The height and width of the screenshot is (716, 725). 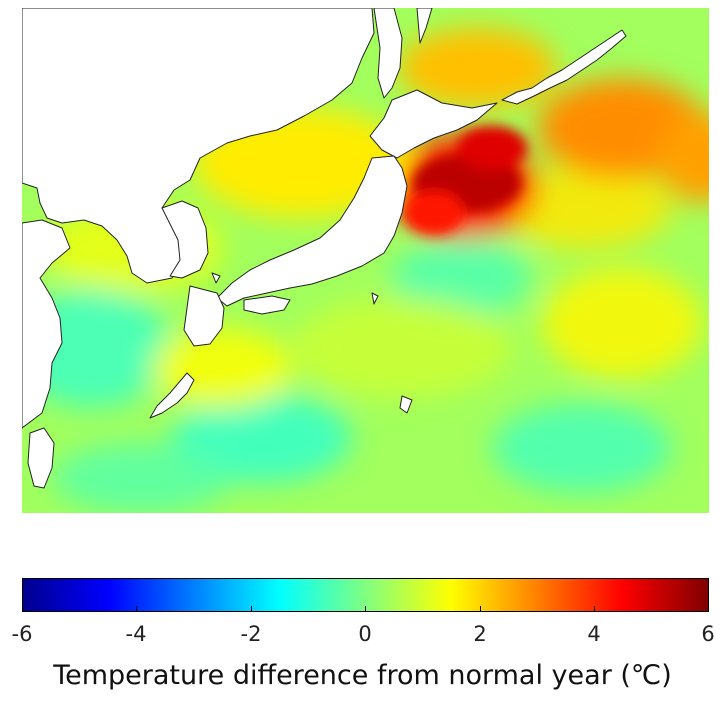 I want to click on land-china-coast, so click(x=46, y=324).